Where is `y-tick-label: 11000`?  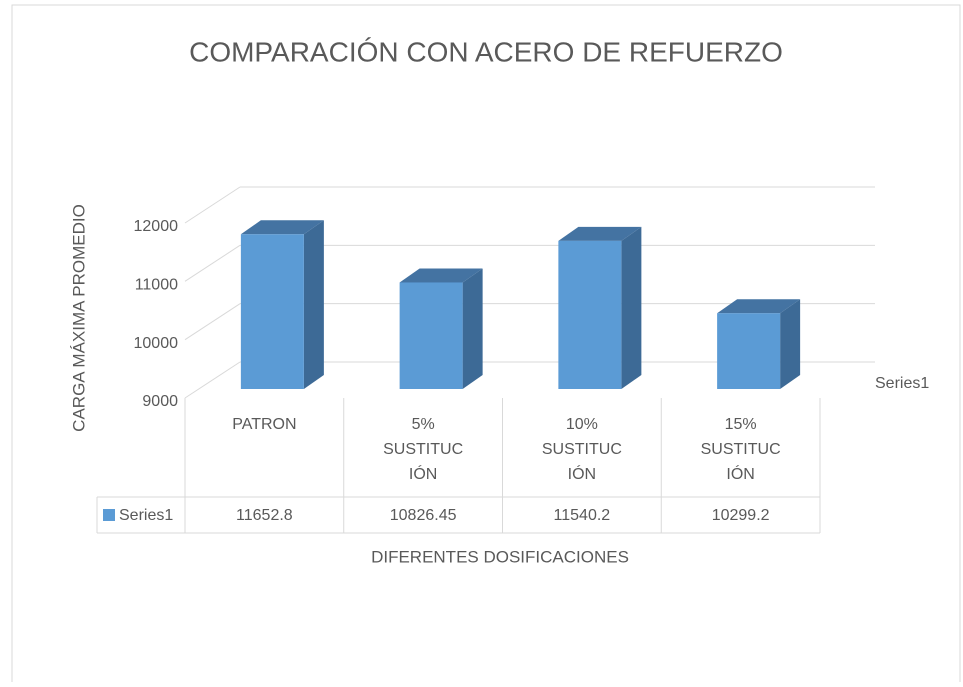 y-tick-label: 11000 is located at coordinates (156, 285).